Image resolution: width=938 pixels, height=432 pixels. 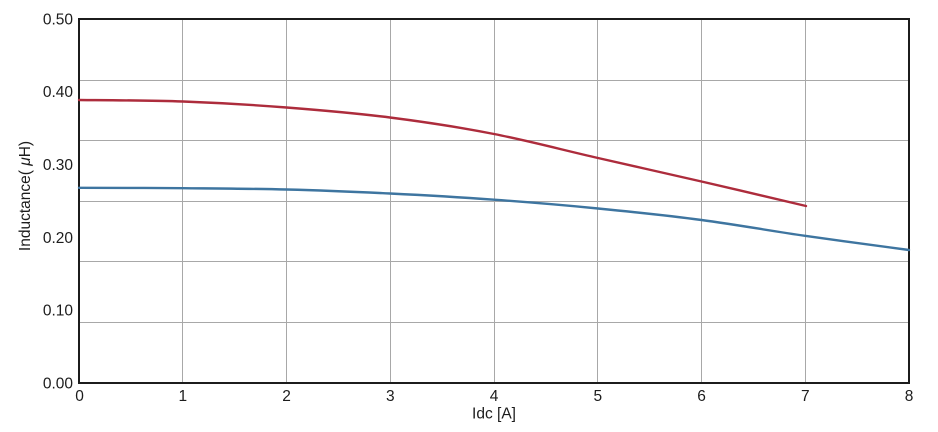 I want to click on svg-text: 7, so click(x=805, y=396).